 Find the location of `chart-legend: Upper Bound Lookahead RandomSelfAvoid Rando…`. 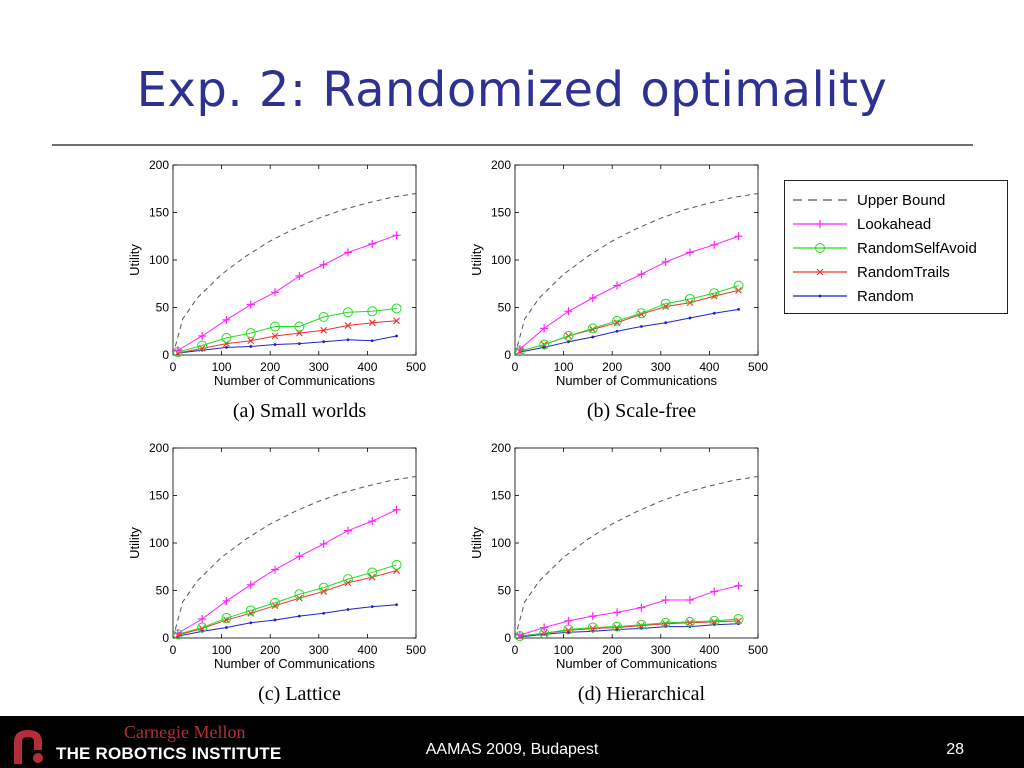

chart-legend: Upper Bound Lookahead RandomSelfAvoid Rando… is located at coordinates (896, 247).